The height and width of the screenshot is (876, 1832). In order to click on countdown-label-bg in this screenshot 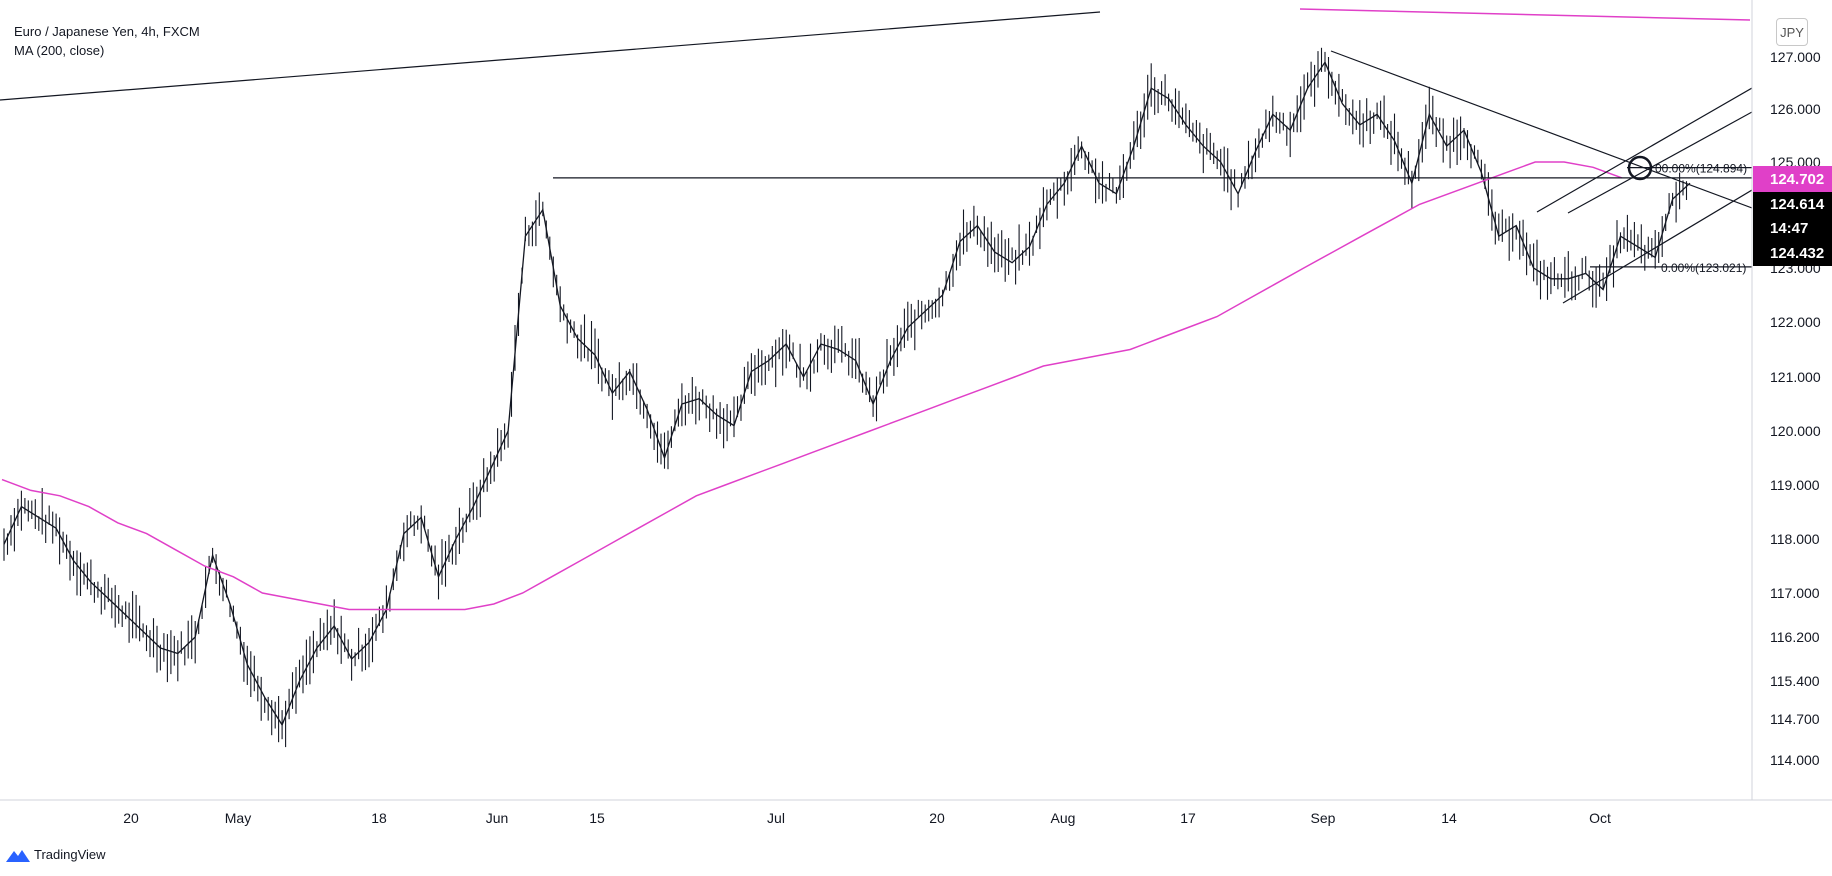, I will do `click(1792, 228)`.